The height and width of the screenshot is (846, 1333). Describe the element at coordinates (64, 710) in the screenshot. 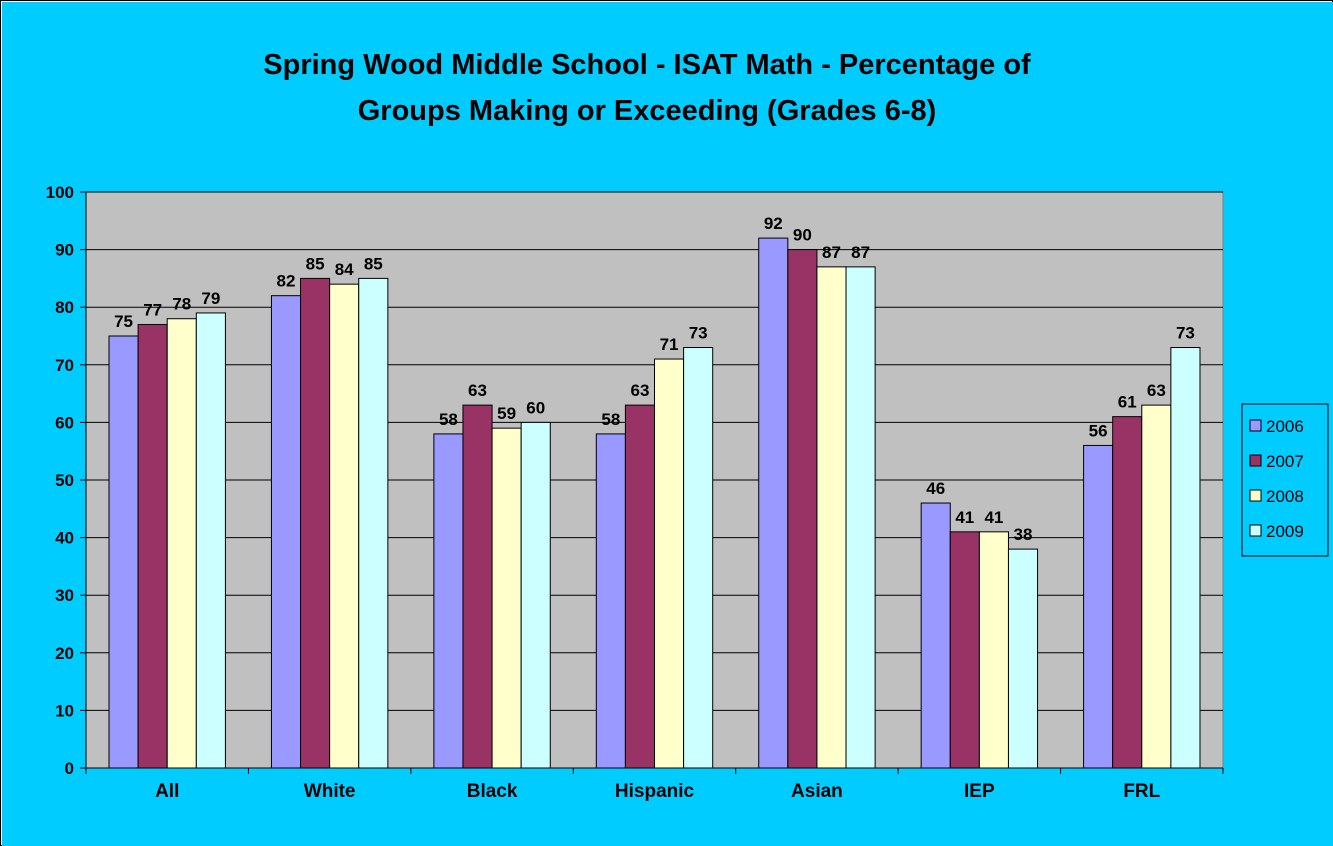

I see `y-tick-label: 10` at that location.